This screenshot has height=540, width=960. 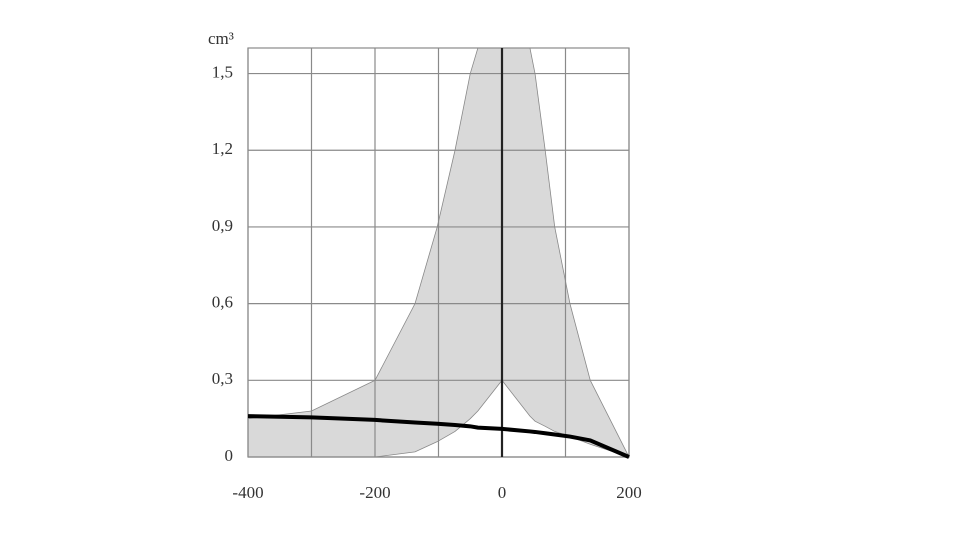 What do you see at coordinates (222, 71) in the screenshot?
I see `y-tick-label: 1,5` at bounding box center [222, 71].